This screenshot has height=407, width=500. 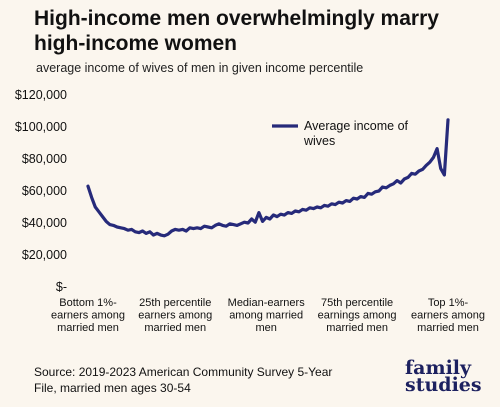 I want to click on y-tick-label: $100,000, so click(x=41, y=127).